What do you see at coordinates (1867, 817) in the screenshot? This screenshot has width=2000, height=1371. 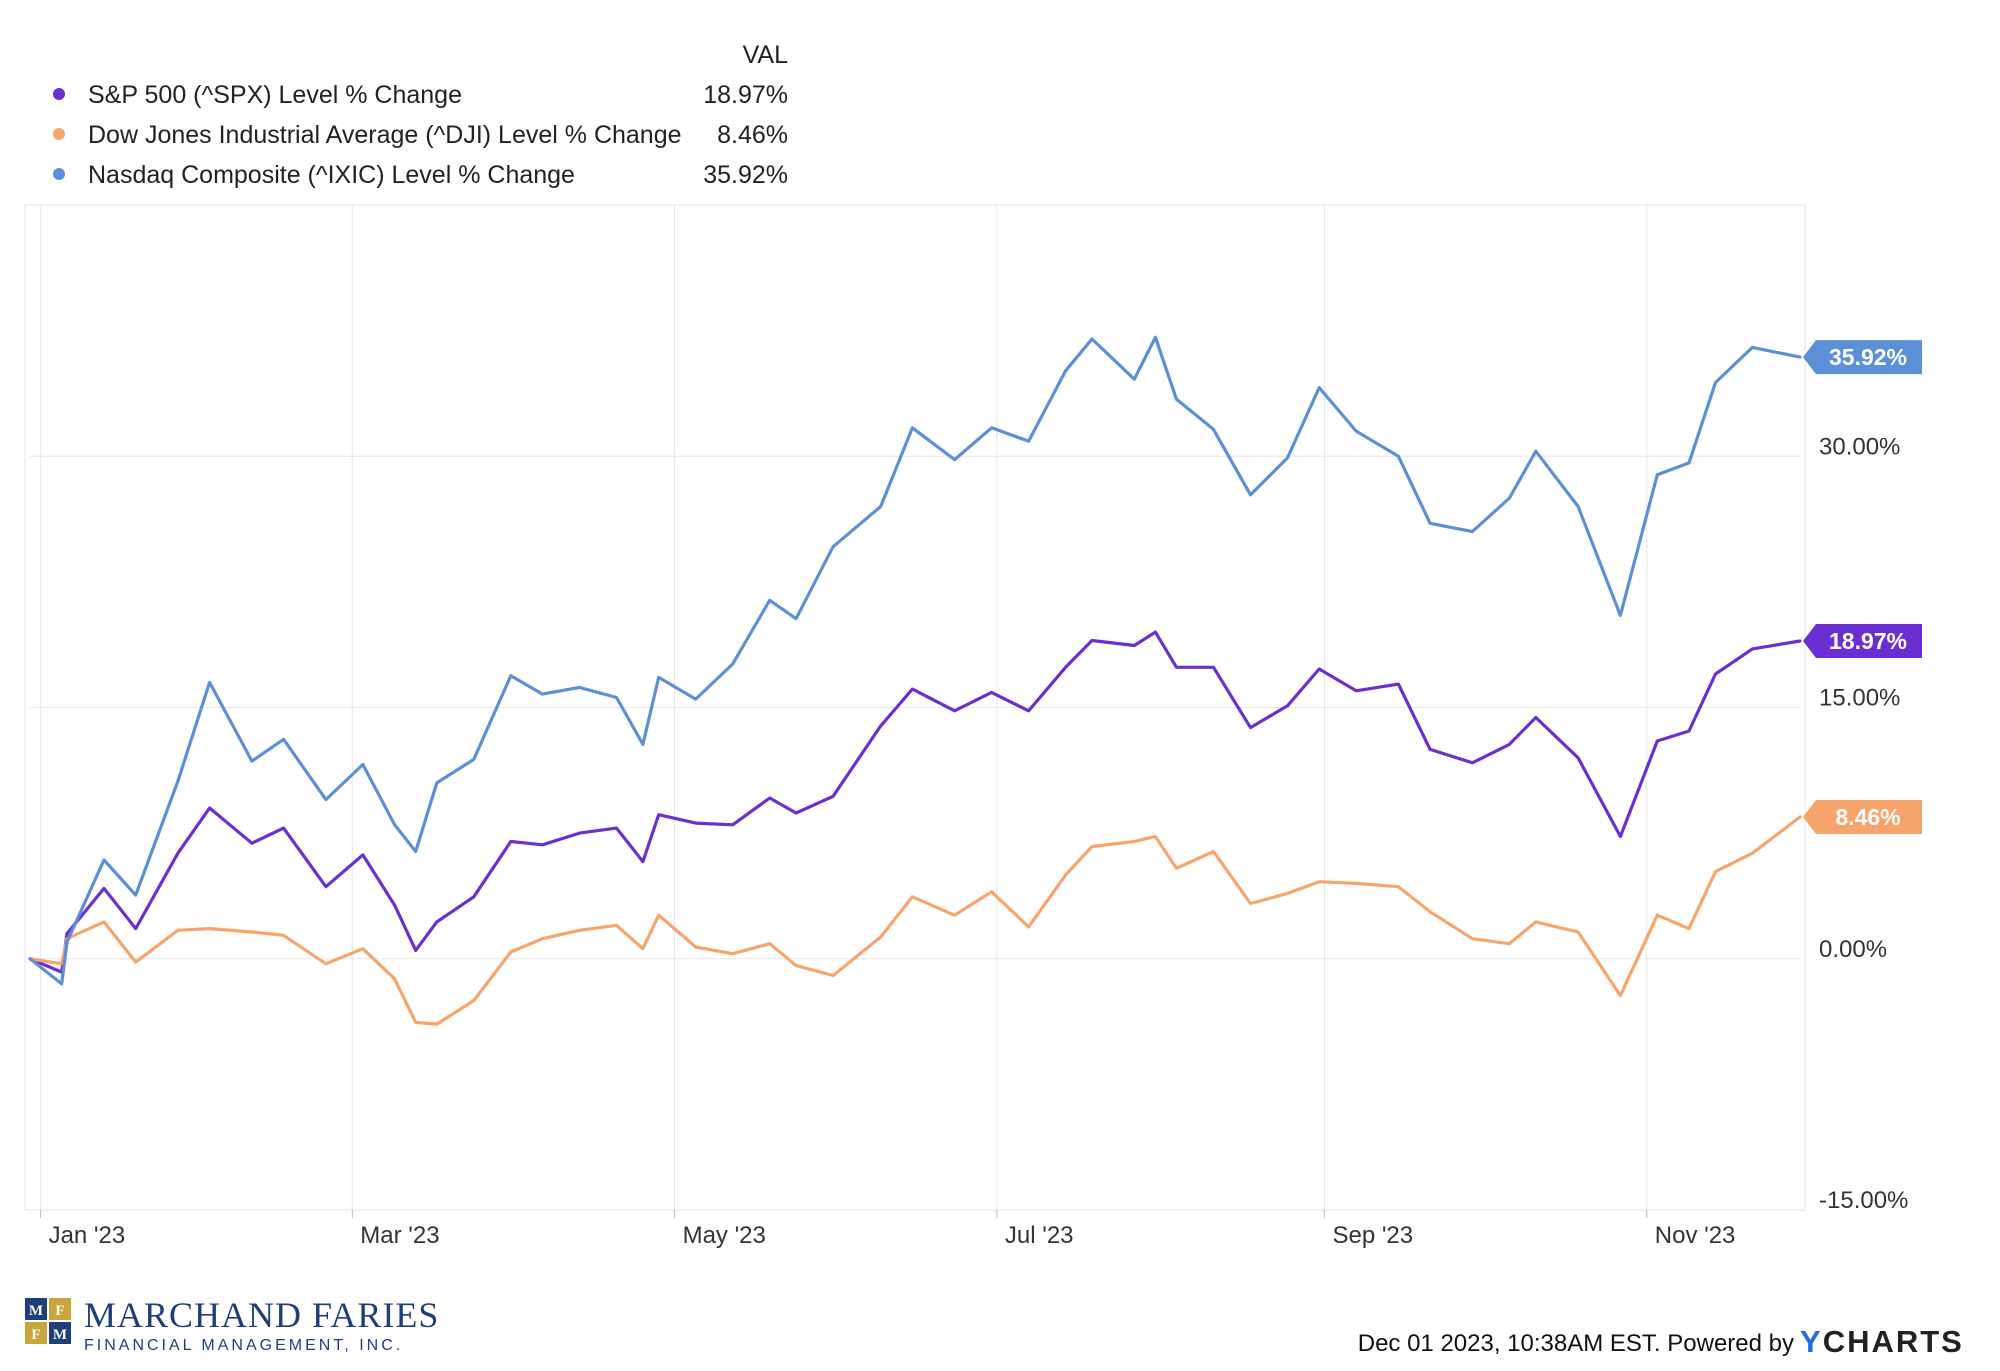 I see `end-label-value: 8.46%` at bounding box center [1867, 817].